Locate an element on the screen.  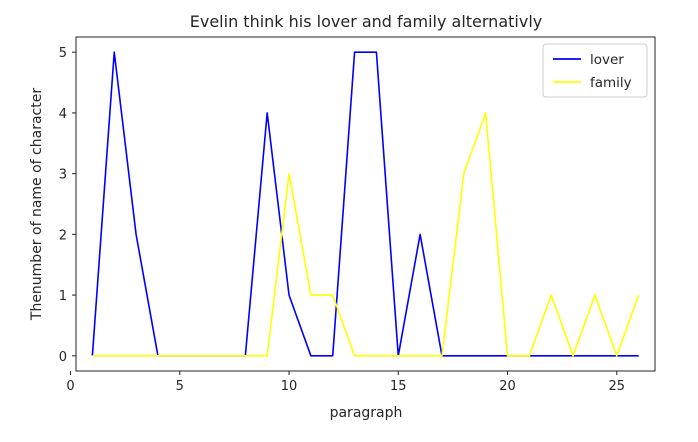
x-tick-label: 15 is located at coordinates (398, 386).